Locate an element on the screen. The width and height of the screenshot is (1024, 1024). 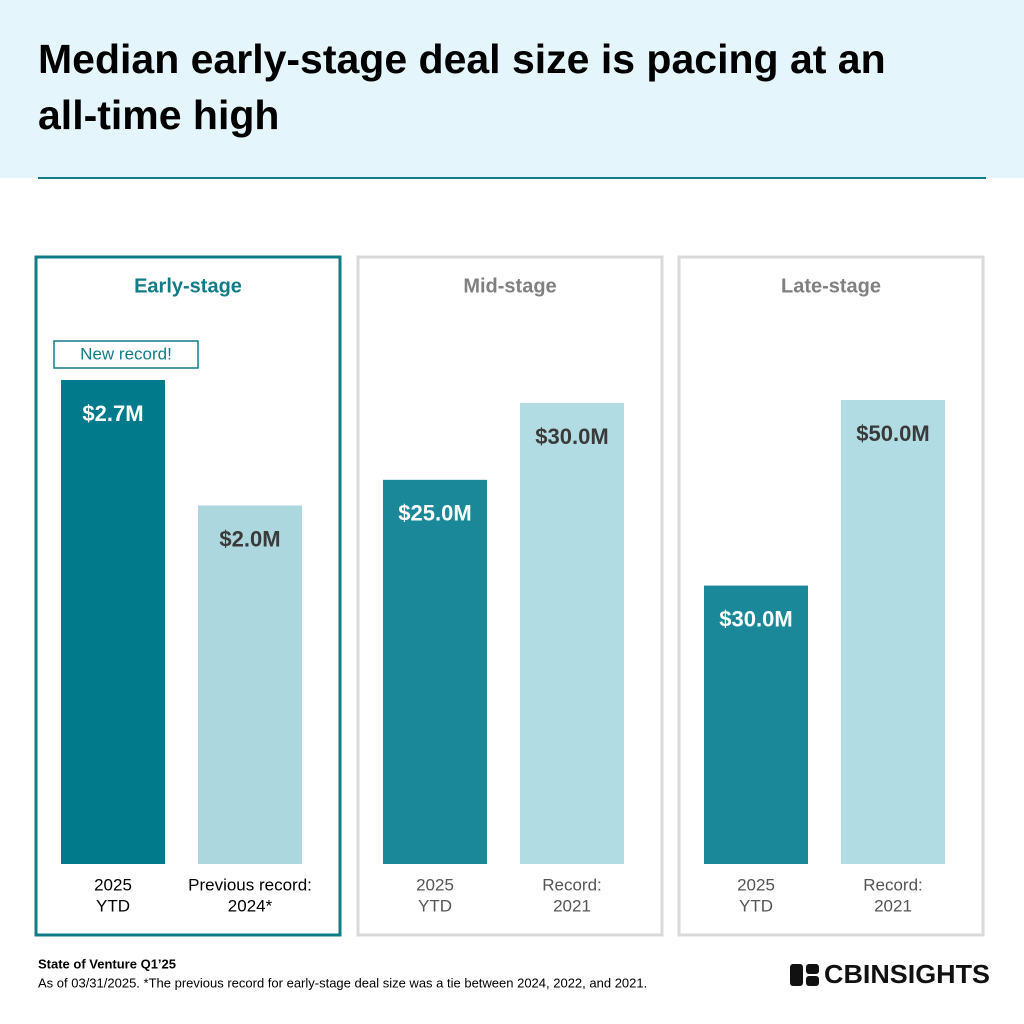
value-label: $2.7M is located at coordinates (112, 413).